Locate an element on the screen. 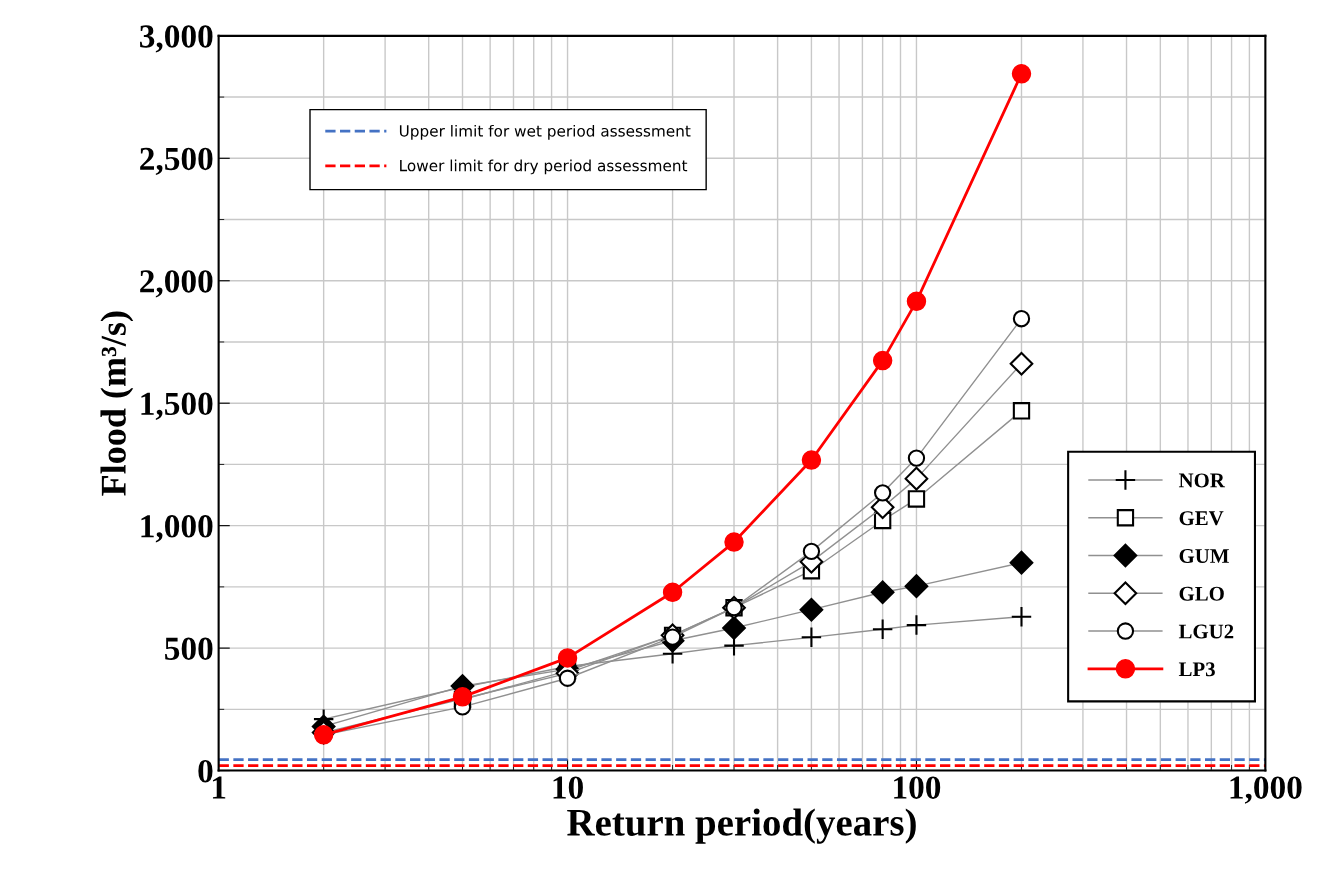 This screenshot has height=896, width=1325. legend-label: Lower limit for dry period assessment is located at coordinates (544, 167).